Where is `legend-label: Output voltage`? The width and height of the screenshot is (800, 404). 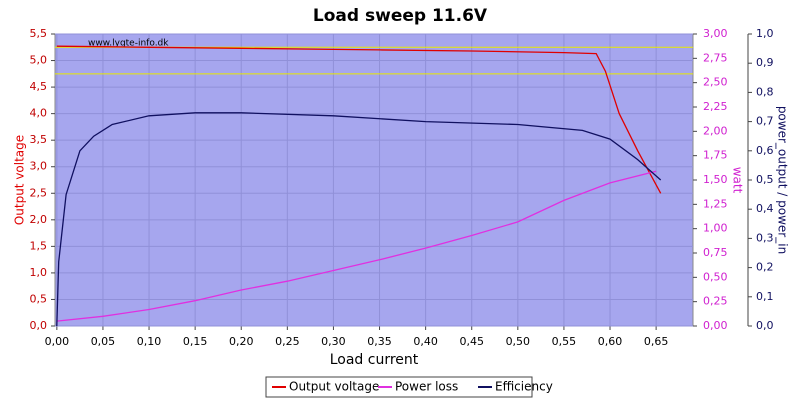
legend-label: Output voltage is located at coordinates (334, 387).